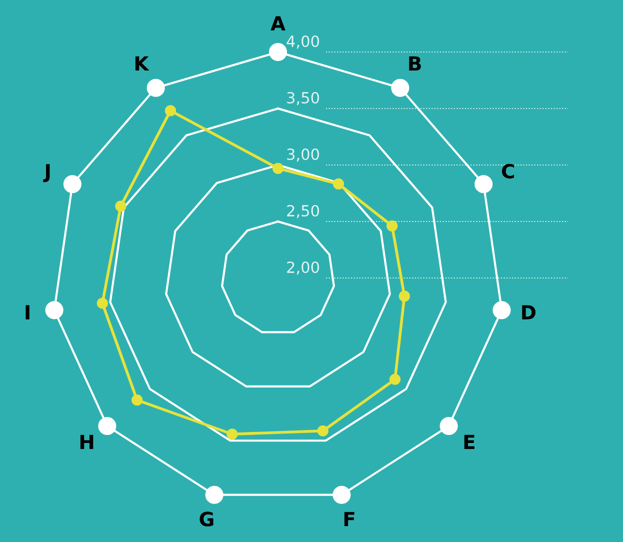 Image resolution: width=623 pixels, height=542 pixels. What do you see at coordinates (303, 155) in the screenshot?
I see `y-tick-label: 3,00` at bounding box center [303, 155].